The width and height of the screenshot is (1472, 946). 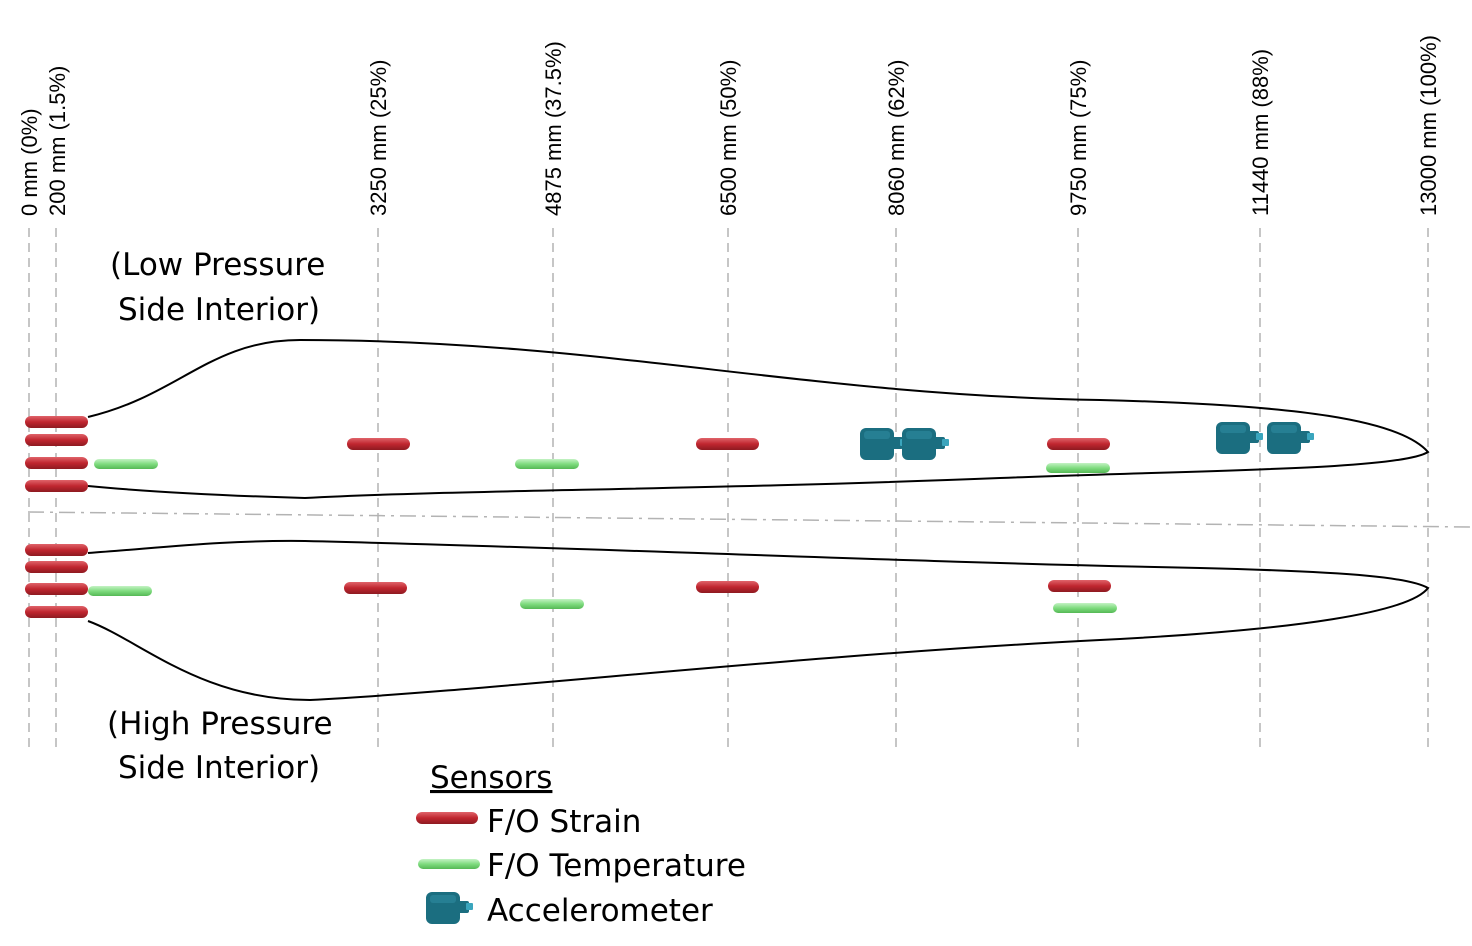 I want to click on legend-strain-swatch, so click(x=447, y=818).